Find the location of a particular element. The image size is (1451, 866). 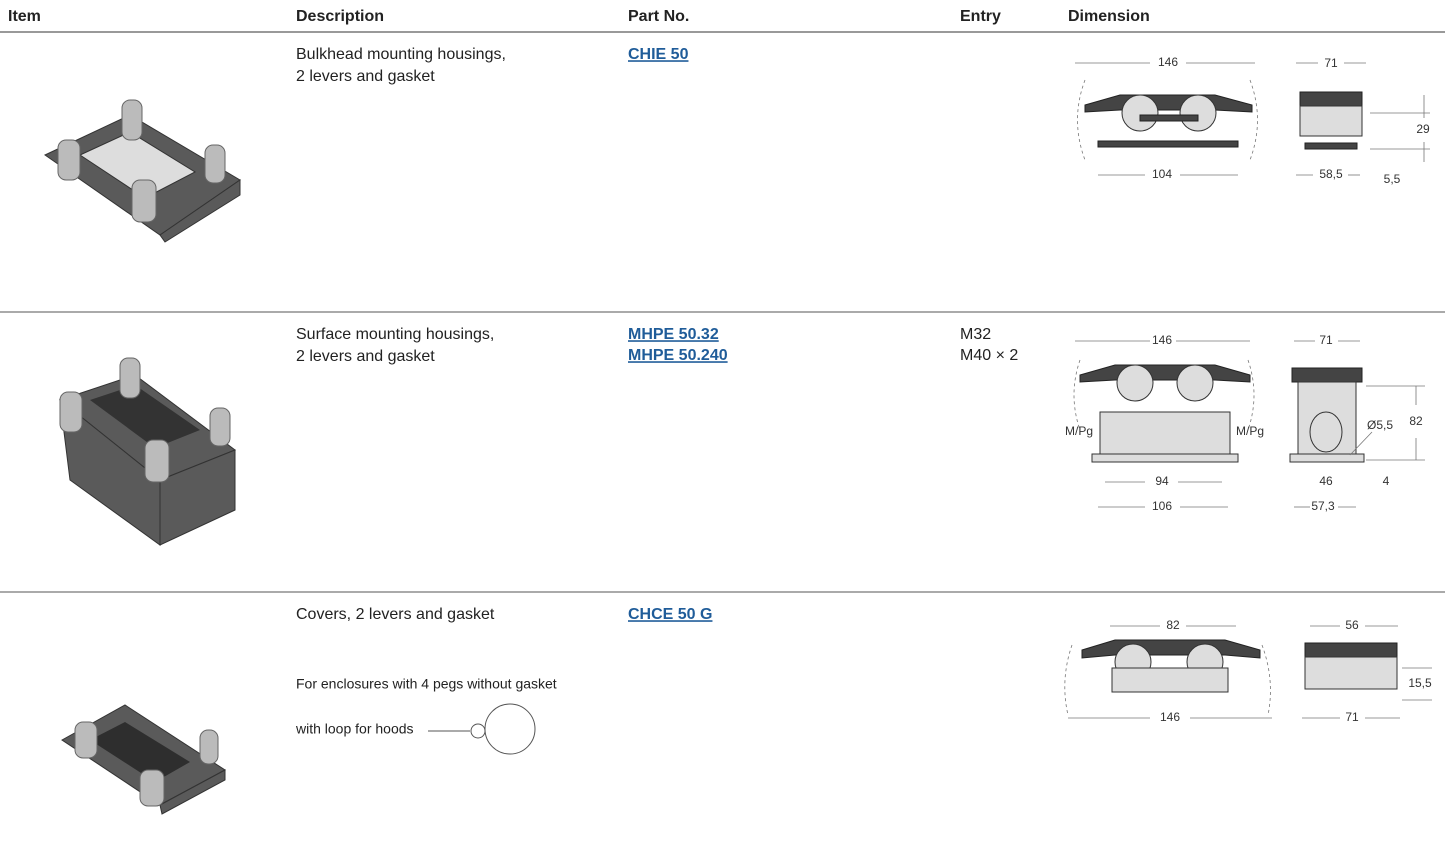

dimension-label: 58,5 is located at coordinates (1331, 174).